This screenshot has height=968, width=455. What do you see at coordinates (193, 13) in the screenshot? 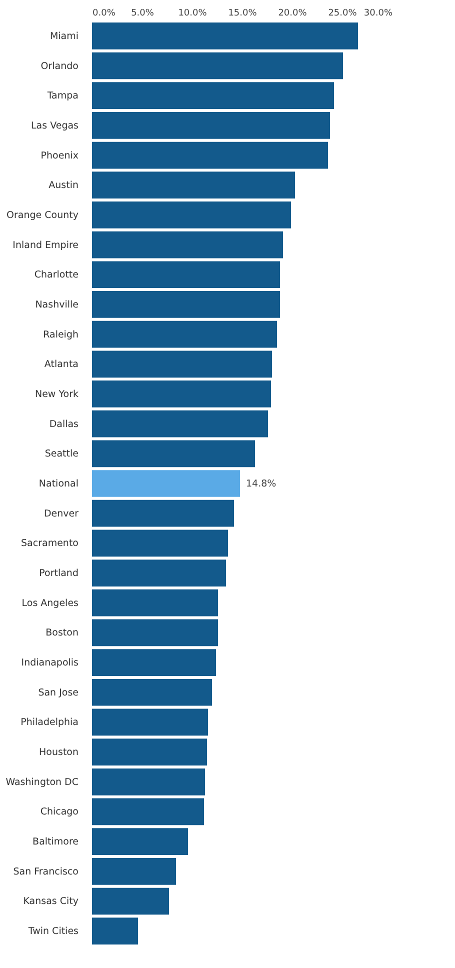
I see `x-tick-label: 10.0%` at bounding box center [193, 13].